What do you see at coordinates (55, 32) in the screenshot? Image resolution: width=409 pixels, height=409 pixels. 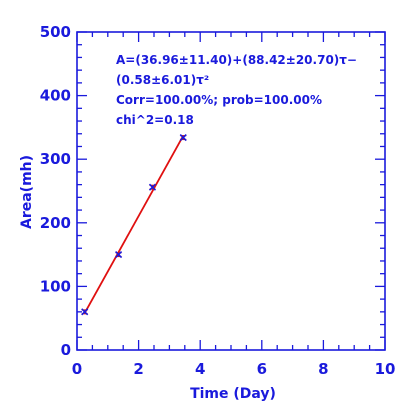 I see `y-tick-label: 500` at bounding box center [55, 32].